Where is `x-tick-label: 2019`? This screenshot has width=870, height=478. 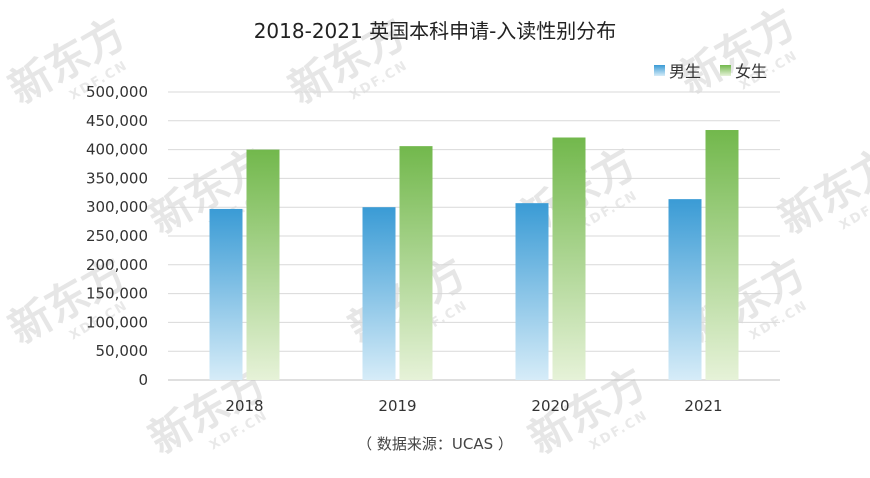
x-tick-label: 2019 is located at coordinates (397, 406).